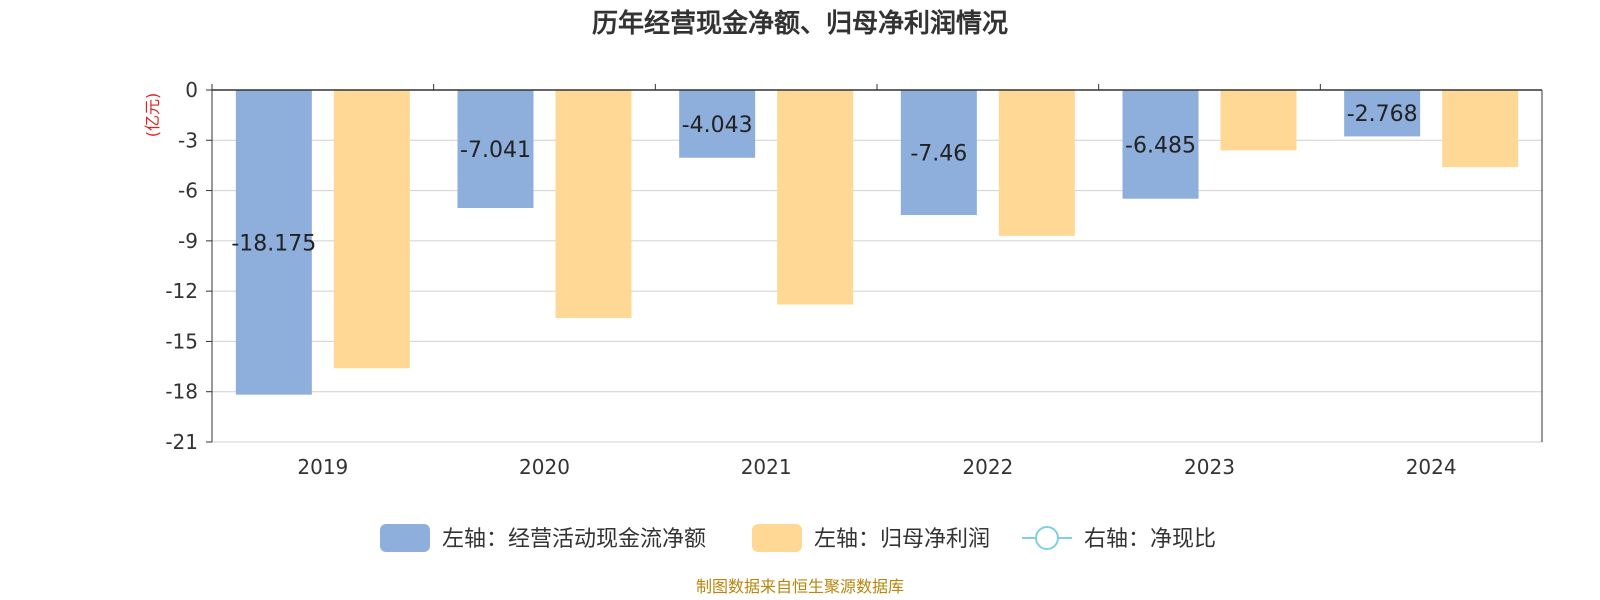  I want to click on data-label: -7.041, so click(495, 150).